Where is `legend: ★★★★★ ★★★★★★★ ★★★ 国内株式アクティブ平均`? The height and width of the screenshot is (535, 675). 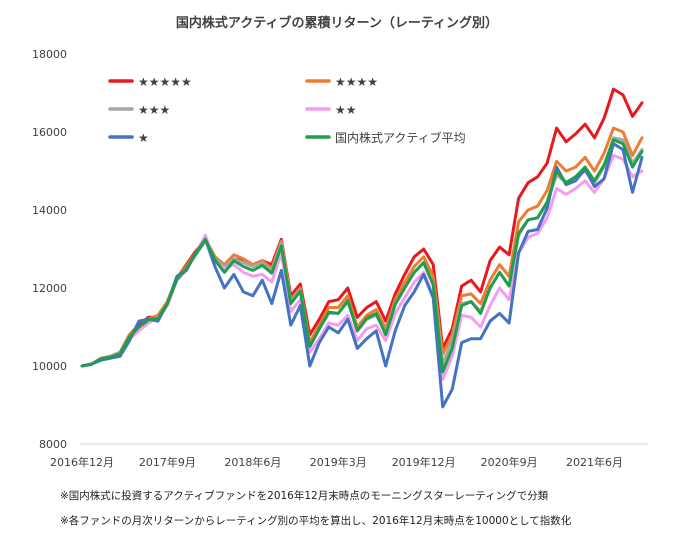
legend: ★★★★★ ★★★★★★★ ★★★ 国内株式アクティブ平均 is located at coordinates (287, 110).